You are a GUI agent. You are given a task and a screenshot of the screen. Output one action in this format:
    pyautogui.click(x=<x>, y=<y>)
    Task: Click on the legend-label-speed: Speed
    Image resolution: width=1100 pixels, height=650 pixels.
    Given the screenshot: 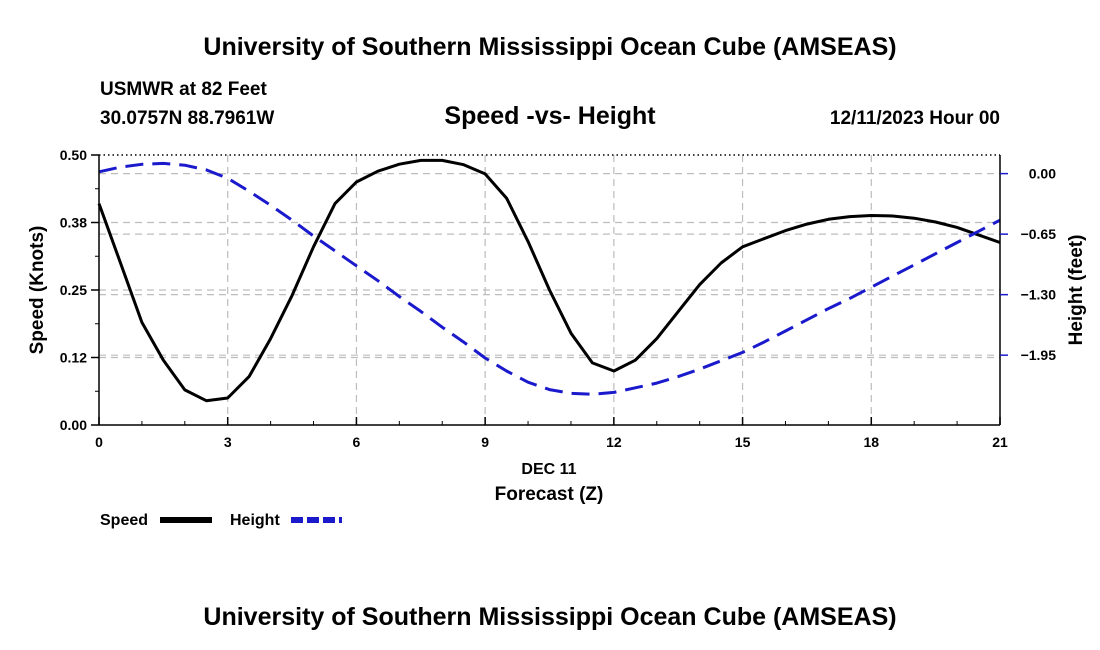 What is the action you would take?
    pyautogui.click(x=124, y=520)
    